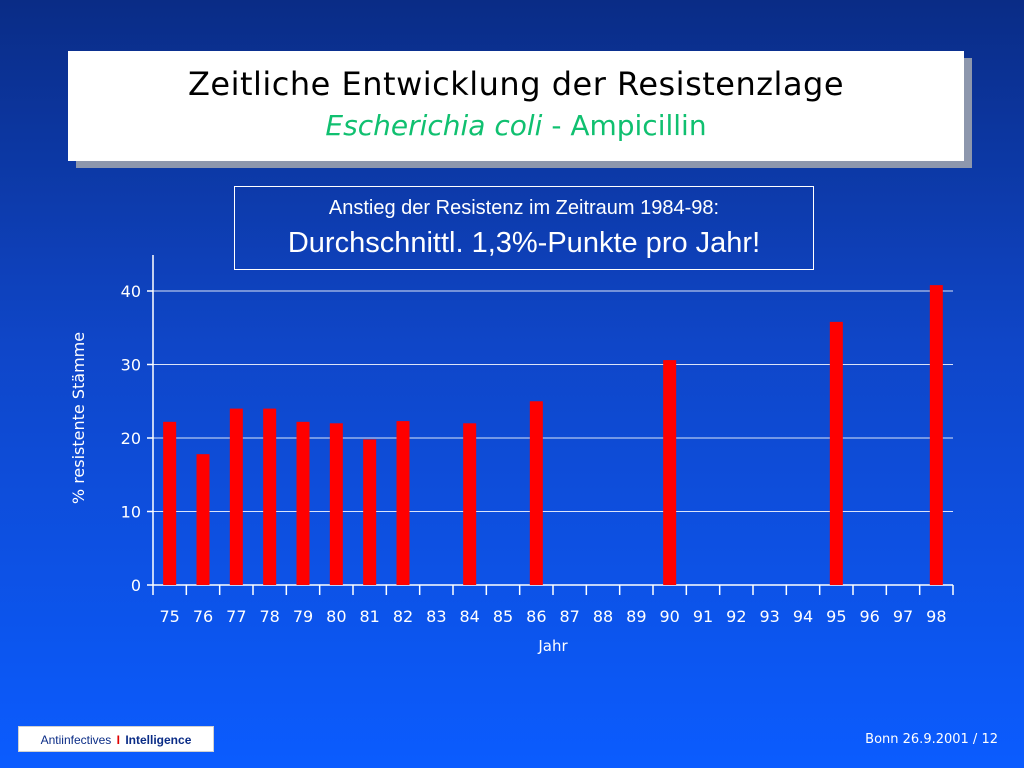 This screenshot has height=768, width=1024. I want to click on subtitle-organism: Escherichia coli, so click(434, 125).